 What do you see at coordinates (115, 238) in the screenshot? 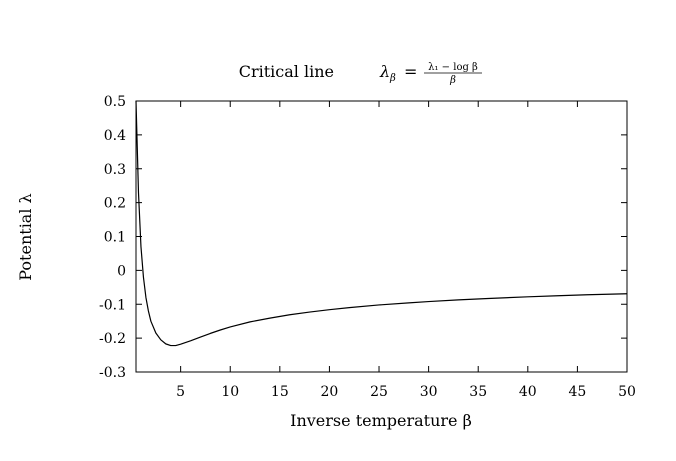
I see `y-tick-label: 0.1` at bounding box center [115, 238].